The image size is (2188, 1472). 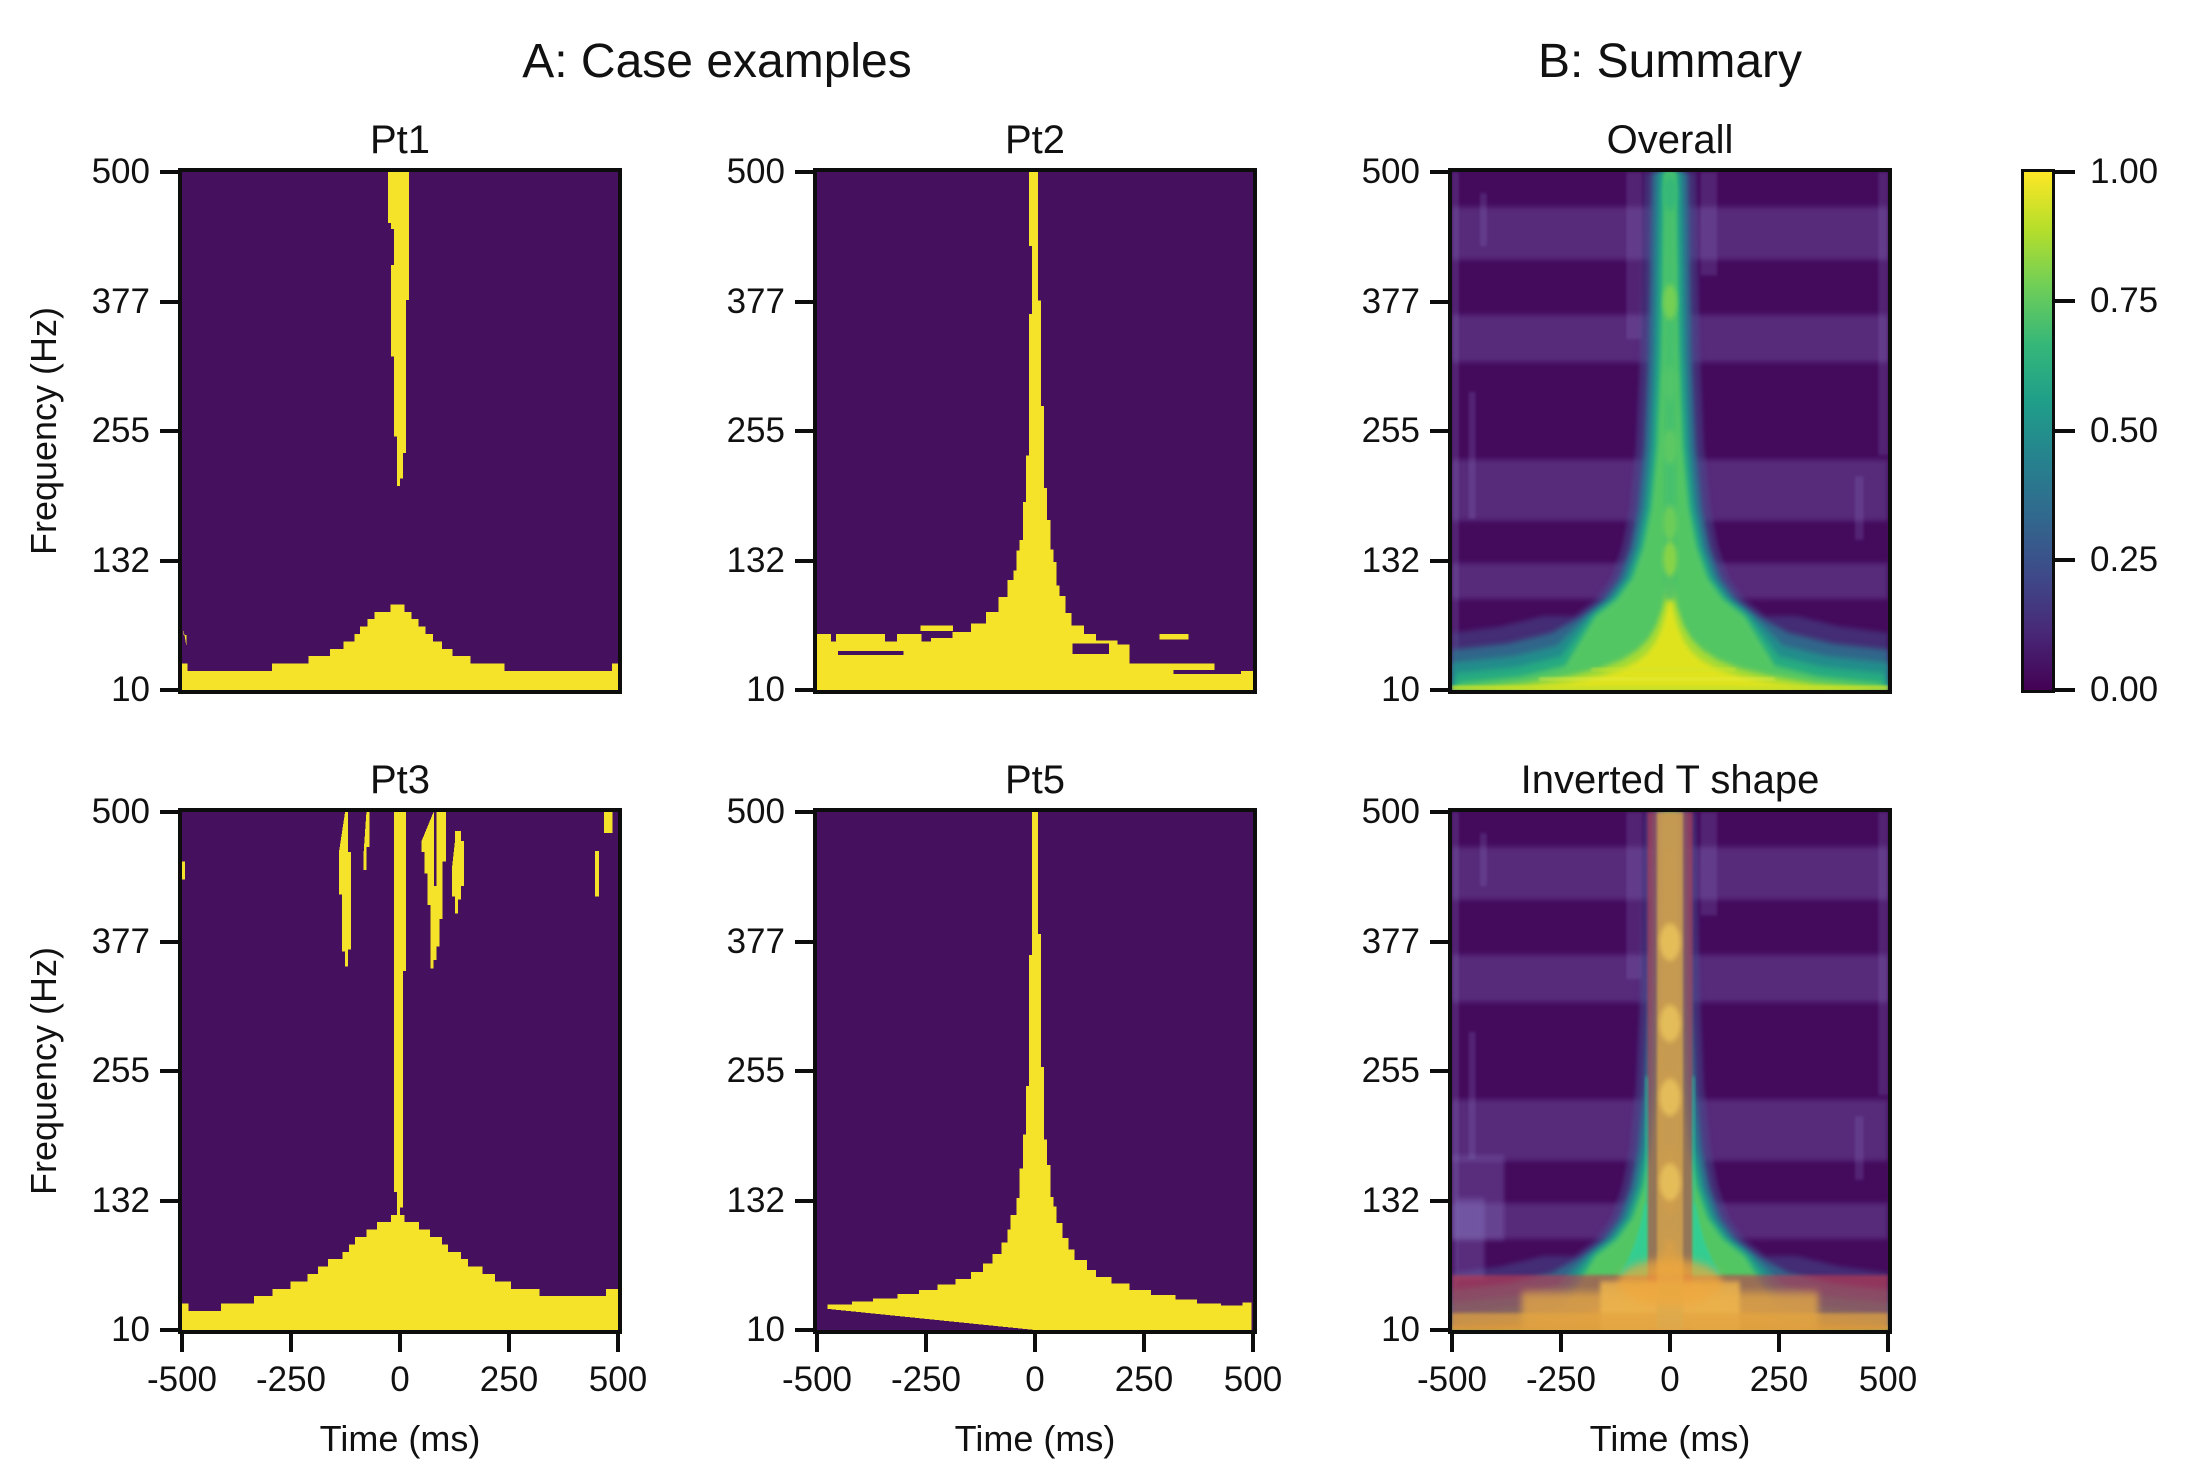 I want to click on panel-title-inverted_t: Inverted T shape, so click(x=1670, y=780).